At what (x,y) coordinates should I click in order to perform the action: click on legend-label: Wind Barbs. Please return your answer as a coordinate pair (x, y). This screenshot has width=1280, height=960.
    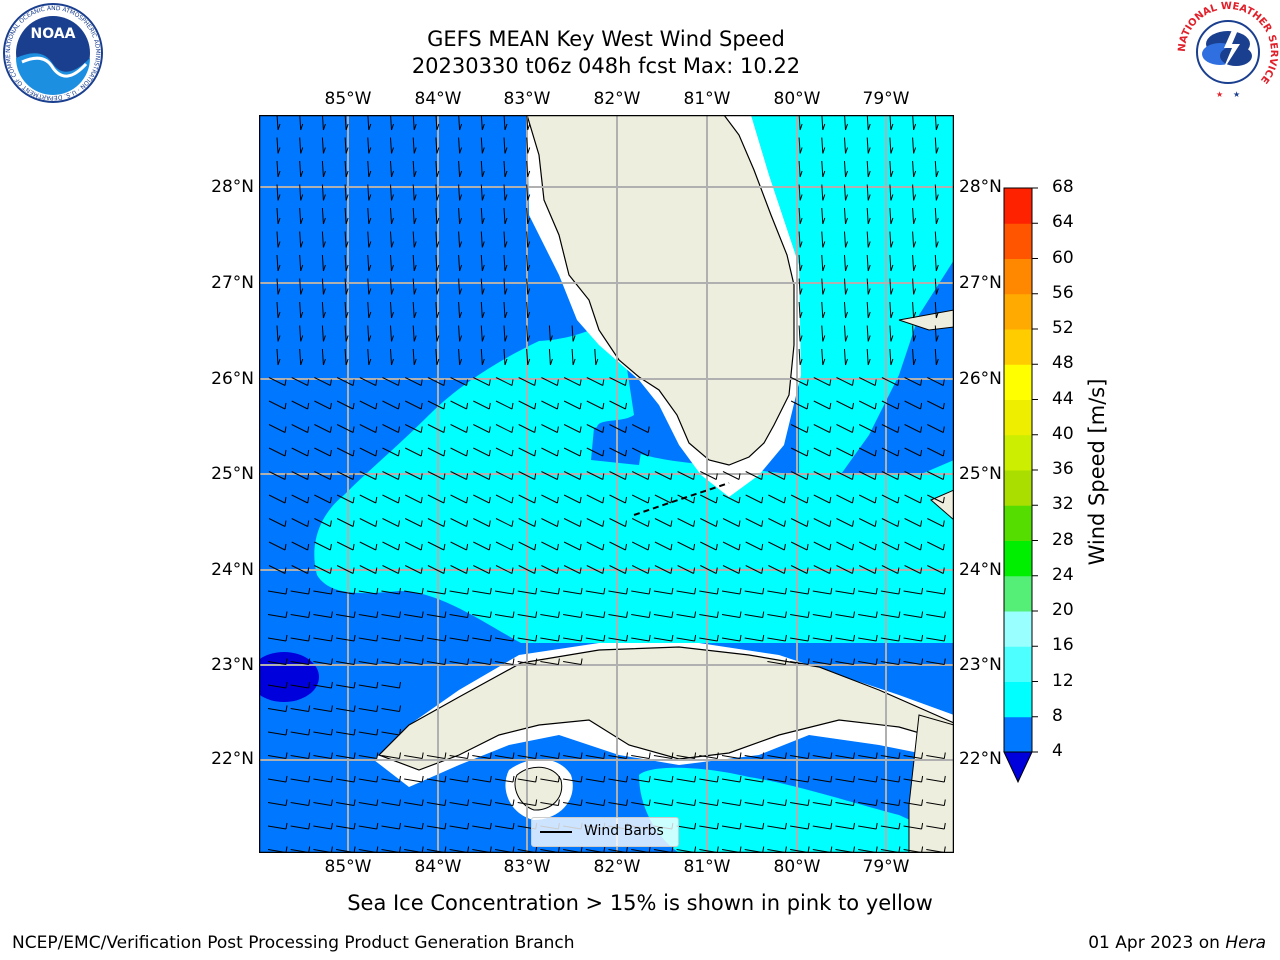
    Looking at the image, I should click on (624, 831).